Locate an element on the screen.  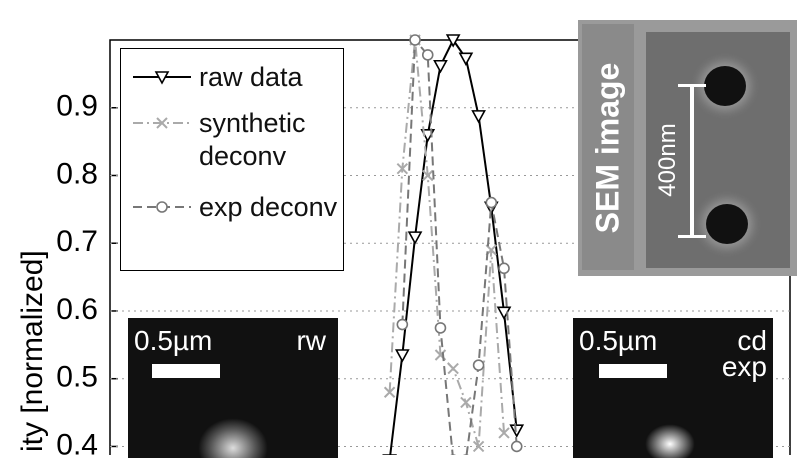
cd-inset: 0.5µm cd exp is located at coordinates (673, 388).